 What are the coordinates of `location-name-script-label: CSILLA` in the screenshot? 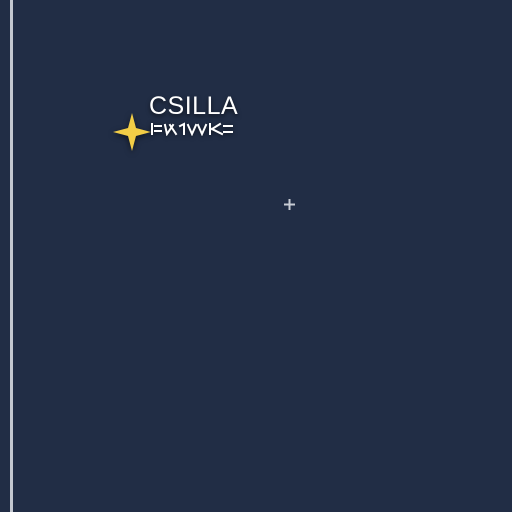 It's located at (192, 129).